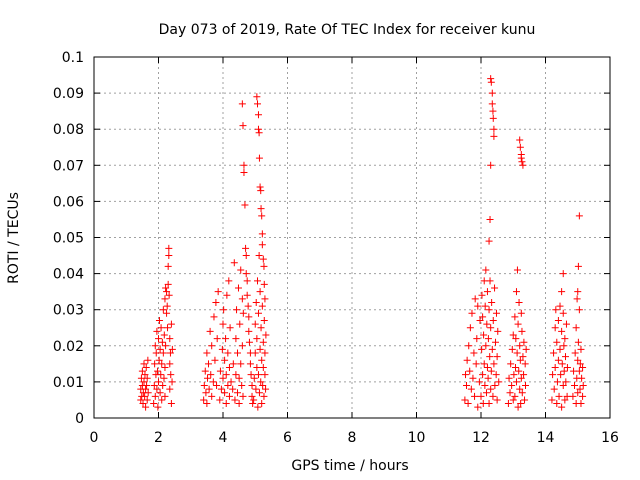 Image resolution: width=640 pixels, height=480 pixels. I want to click on y-tick-label: 0.09, so click(68, 94).